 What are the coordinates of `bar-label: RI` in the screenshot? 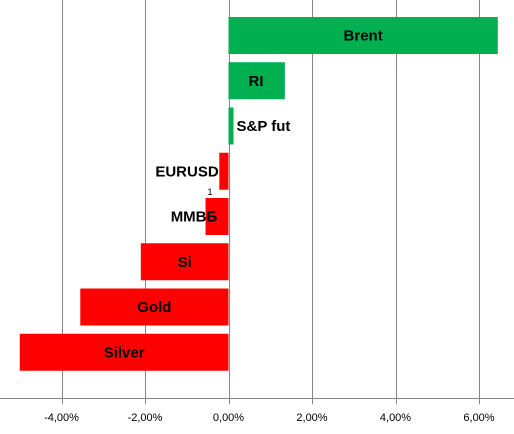 It's located at (256, 81).